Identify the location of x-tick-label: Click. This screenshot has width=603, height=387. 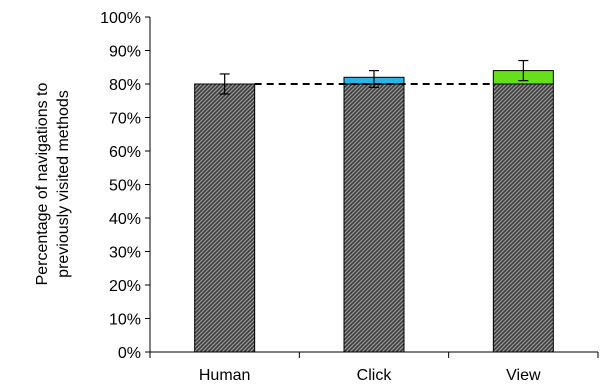
(375, 375).